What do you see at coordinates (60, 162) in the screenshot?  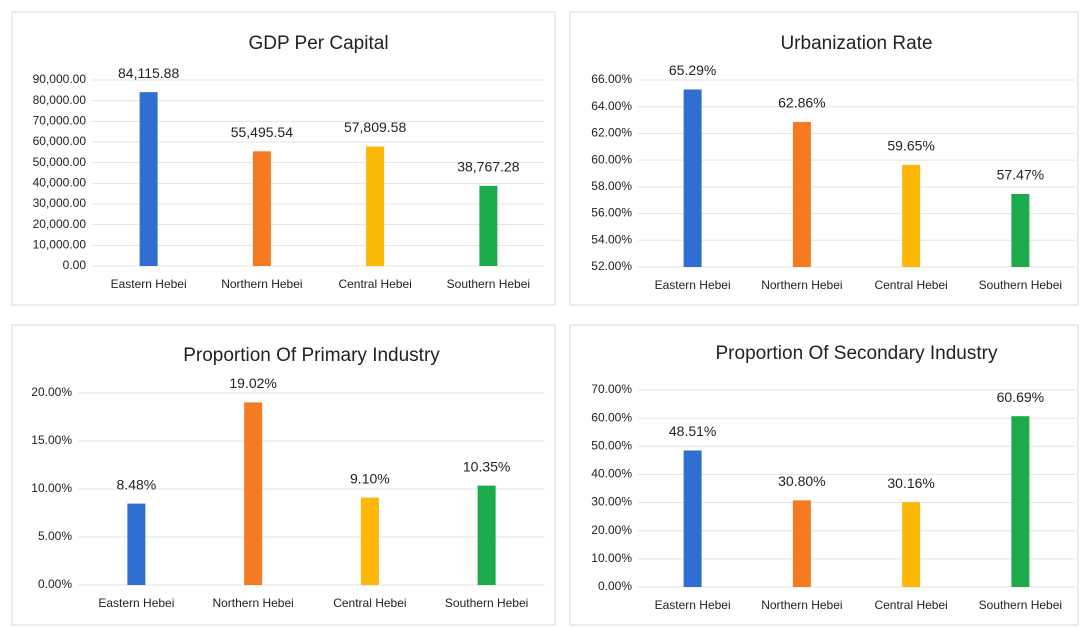 I see `y-tick-label: 50,000.00` at bounding box center [60, 162].